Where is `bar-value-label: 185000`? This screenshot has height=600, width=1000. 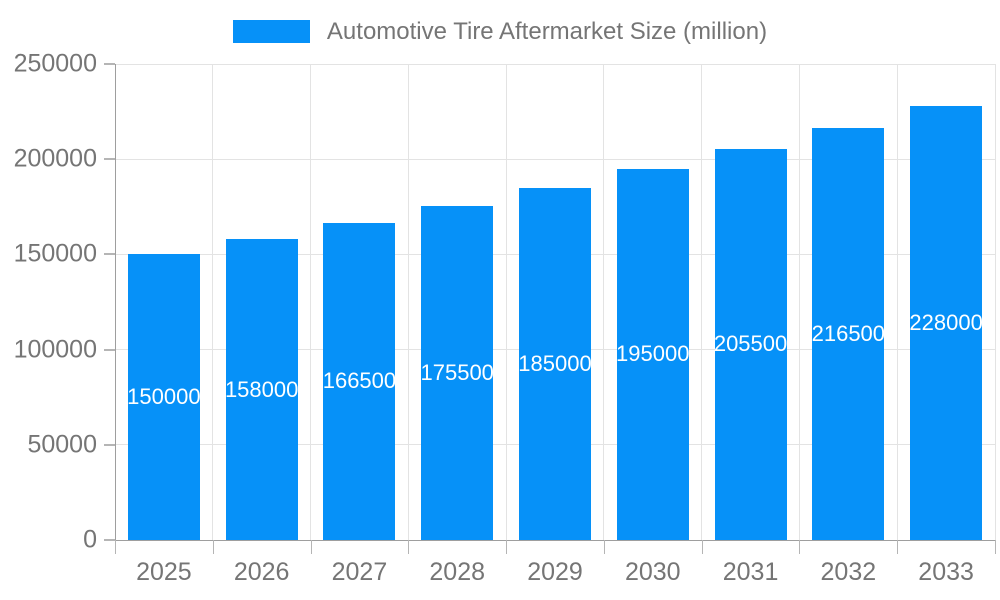 bar-value-label: 185000 is located at coordinates (555, 363).